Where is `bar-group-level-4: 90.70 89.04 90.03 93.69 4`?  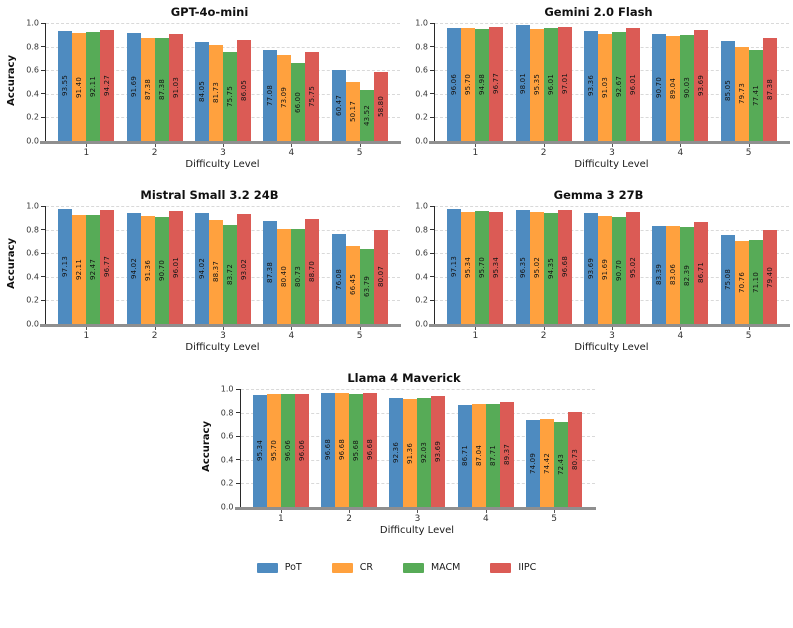
bar-group-level-4: 90.70 89.04 90.03 93.69 4 is located at coordinates (680, 90).